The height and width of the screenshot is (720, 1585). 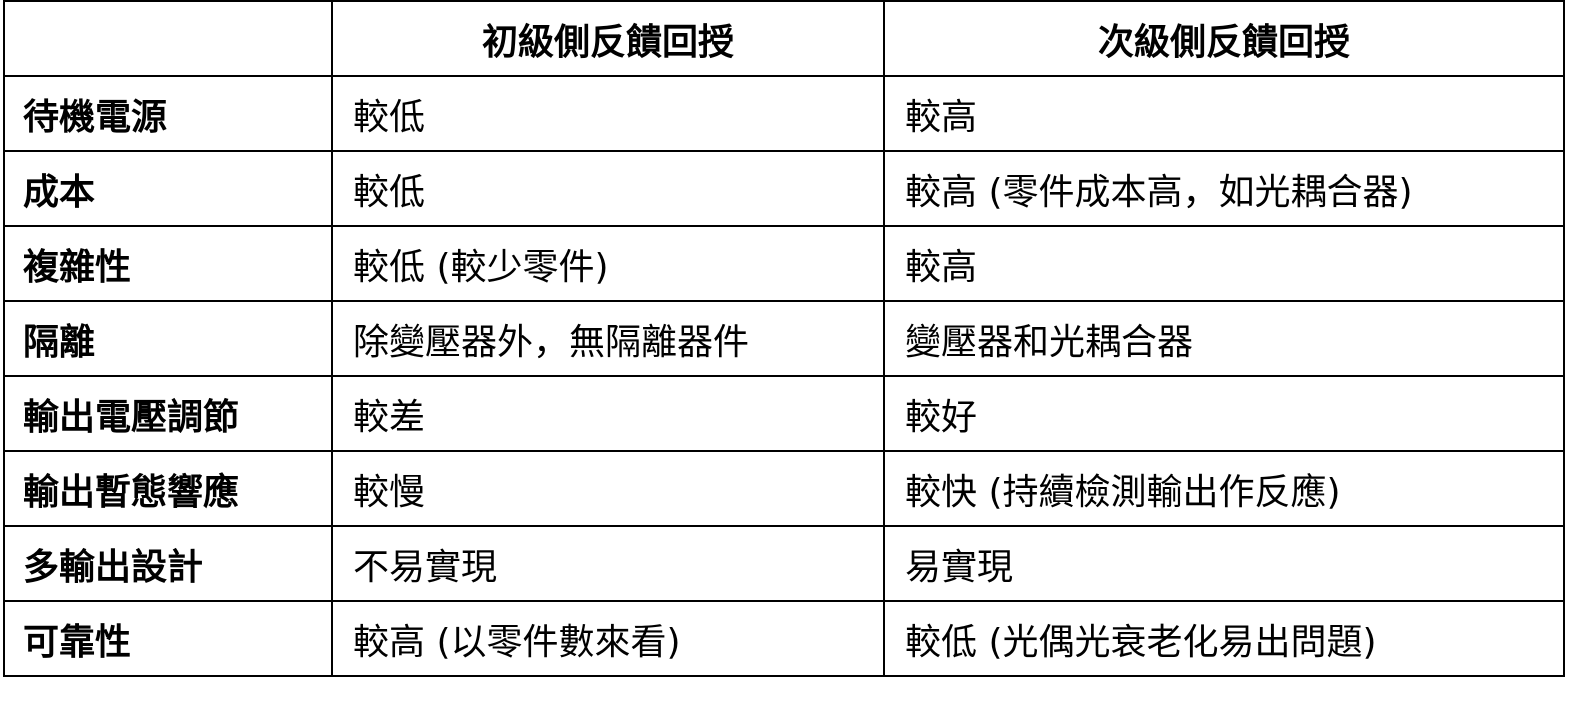 I want to click on table-row: 隔離 除變壓器外，無隔離器件 變壓器和光耦合器, so click(x=784, y=338).